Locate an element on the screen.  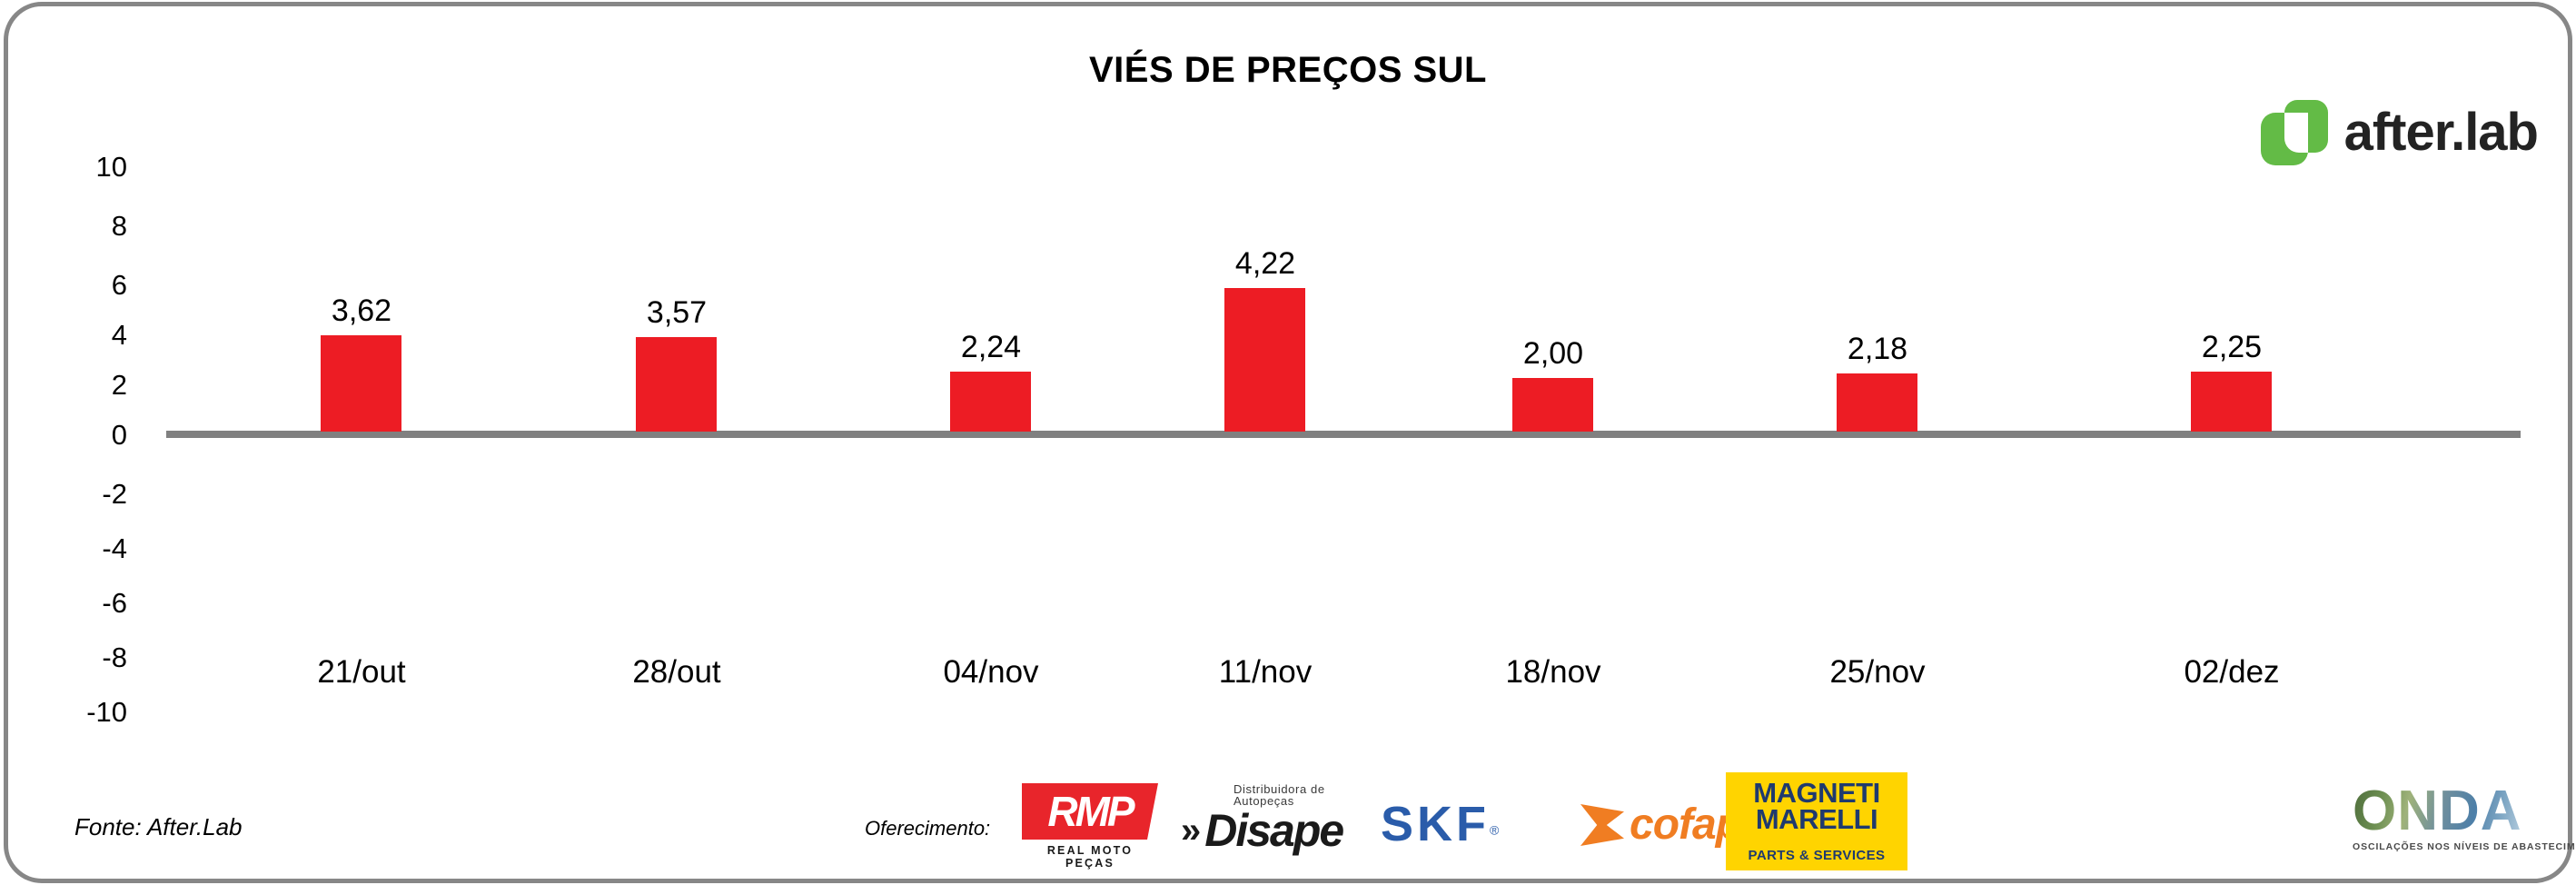
after-lab-wordmark: after.lab is located at coordinates (2441, 132).